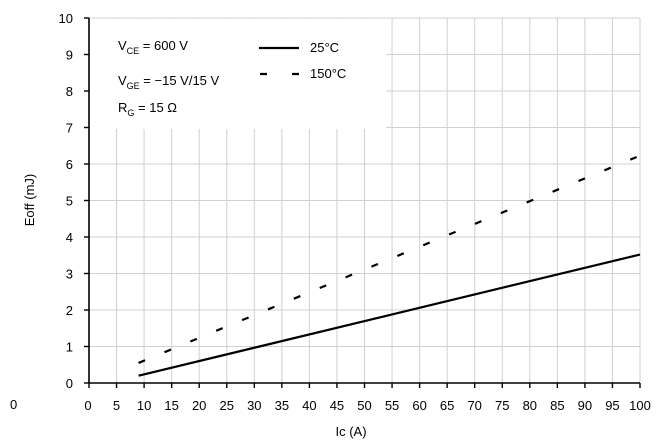  Describe the element at coordinates (147, 109) in the screenshot. I see `condition-label: RG = 15 Ω` at that location.